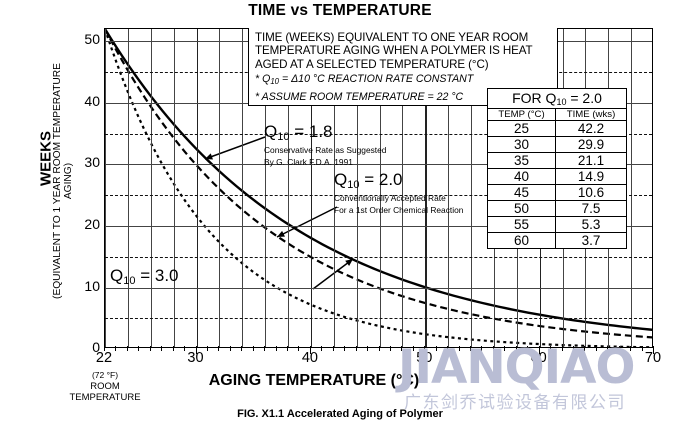  I want to click on annotation-q18-label: Q10 = 1.8, so click(298, 132).